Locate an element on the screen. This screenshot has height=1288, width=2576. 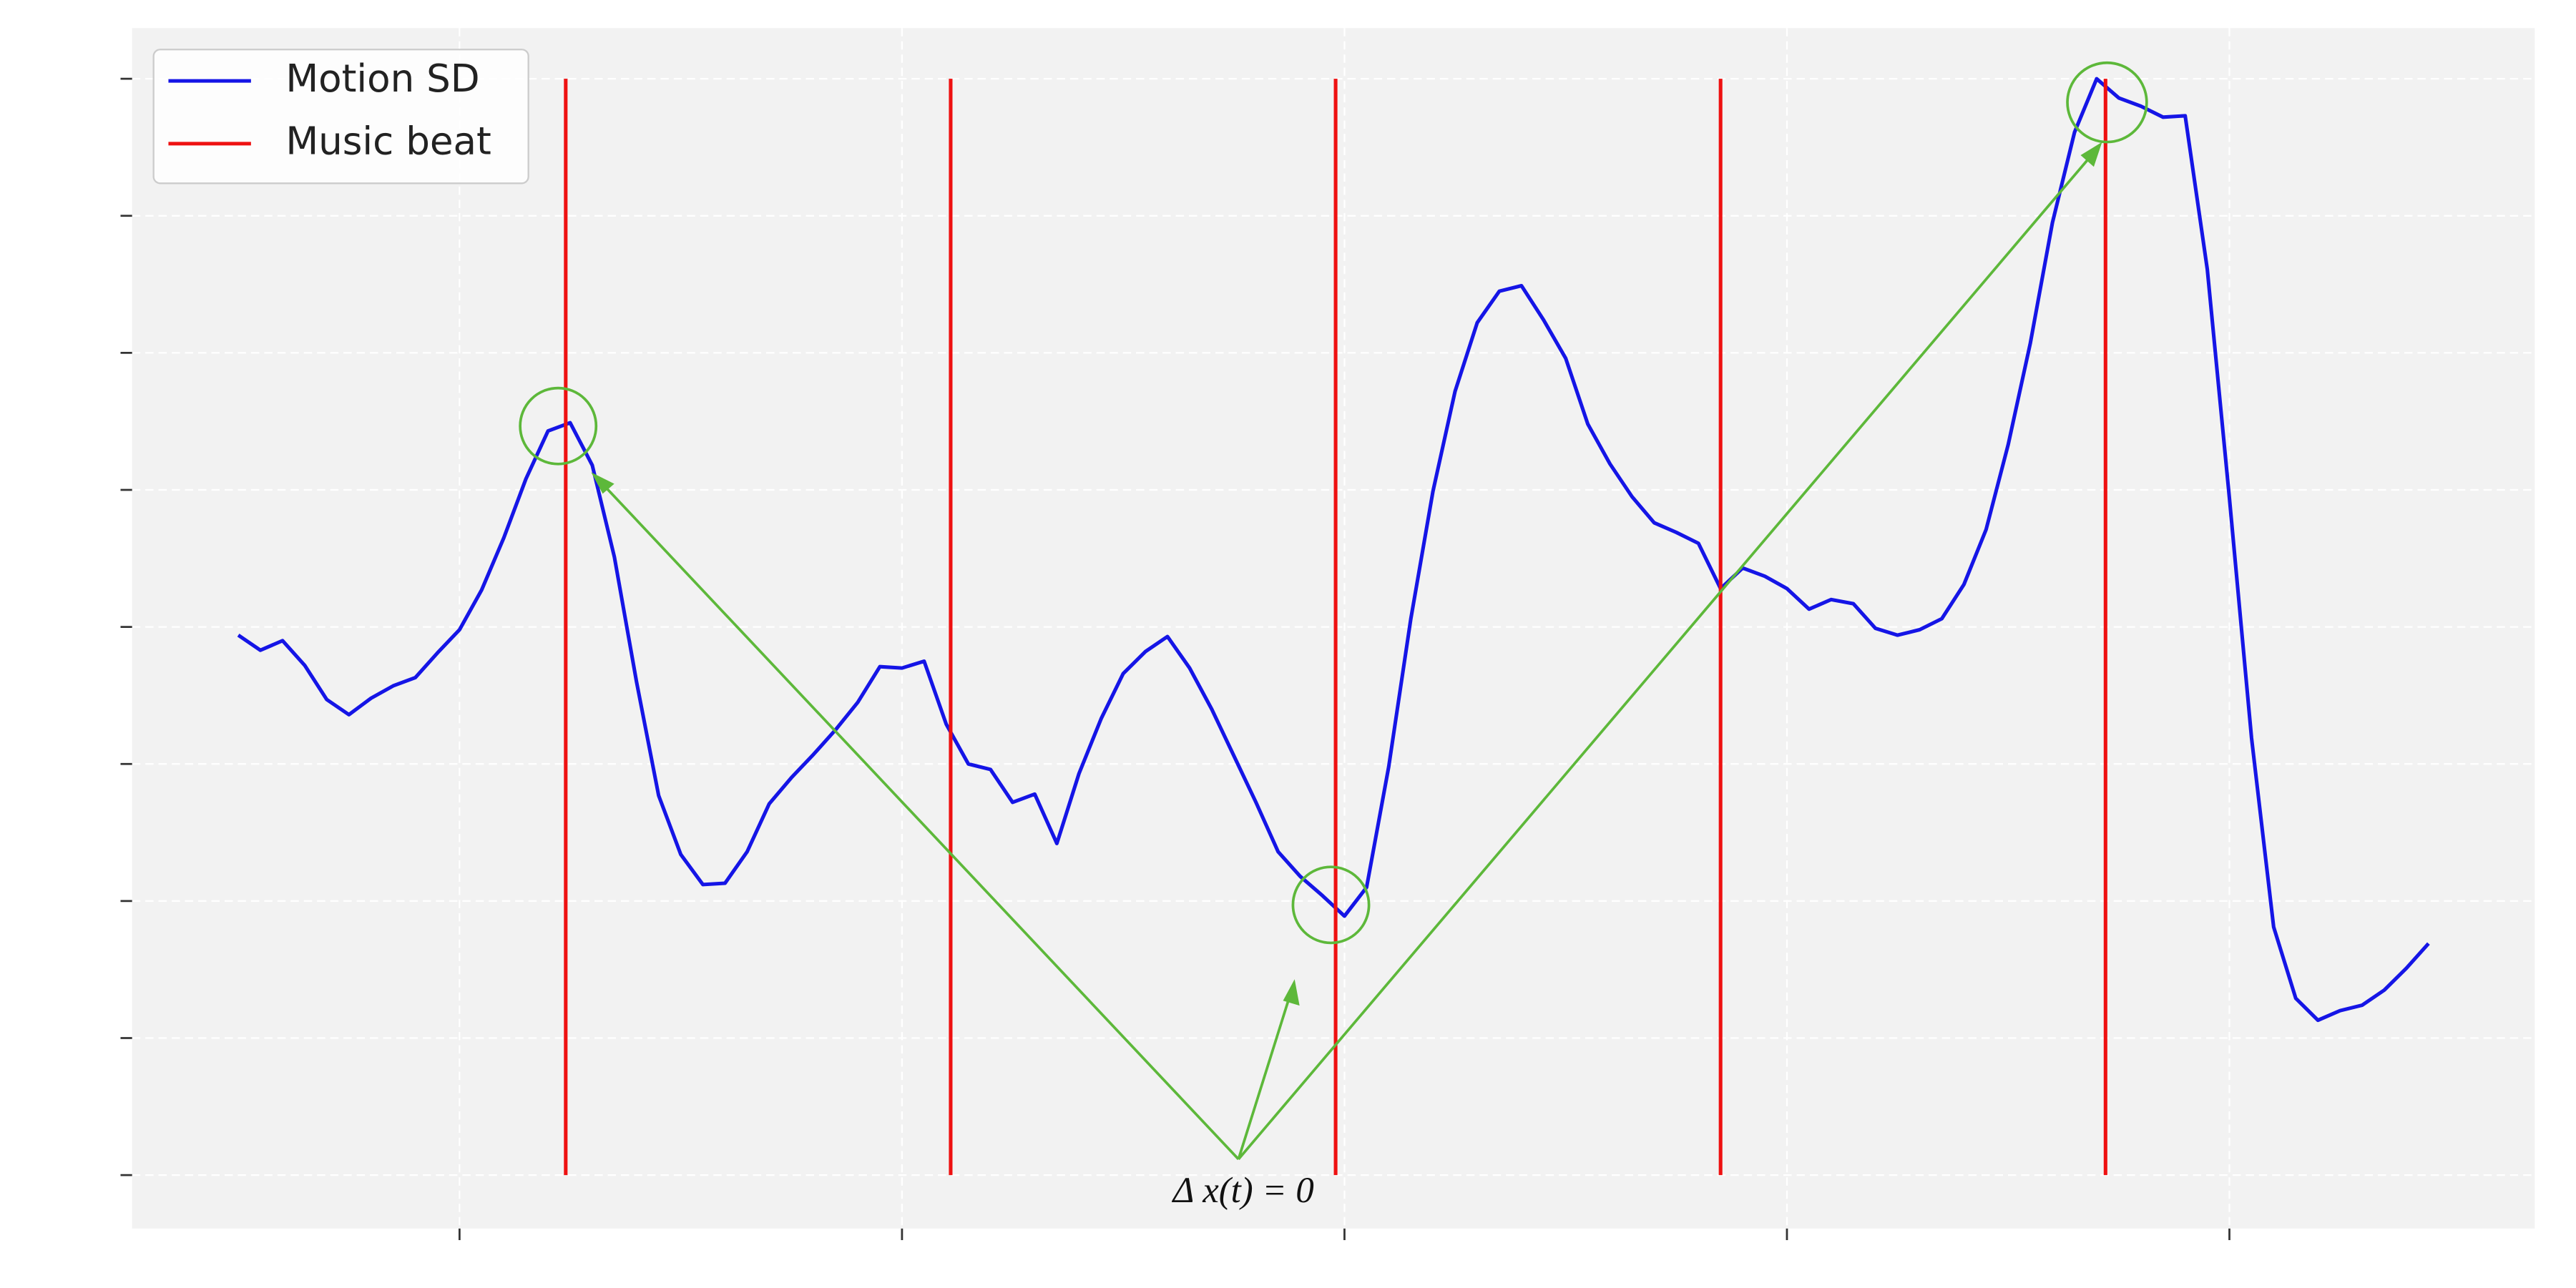
legend: Motion SD Music beat is located at coordinates (341, 117).